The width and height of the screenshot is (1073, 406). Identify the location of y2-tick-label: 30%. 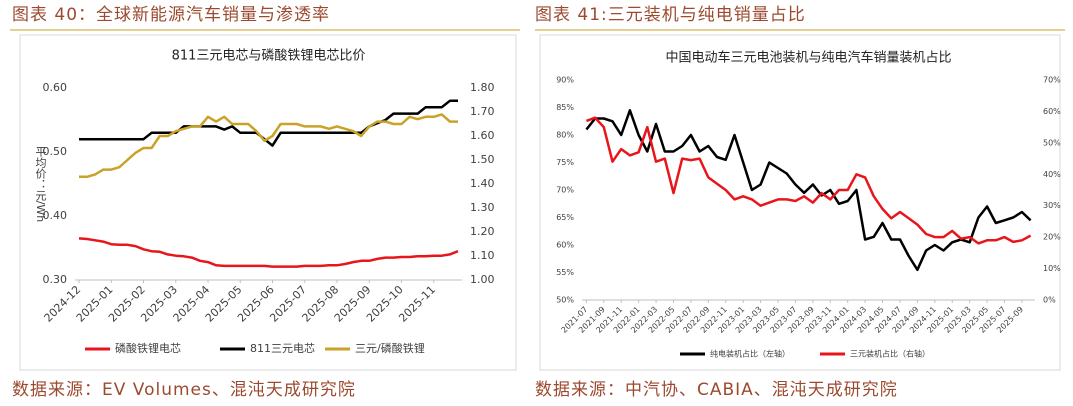
(1052, 205).